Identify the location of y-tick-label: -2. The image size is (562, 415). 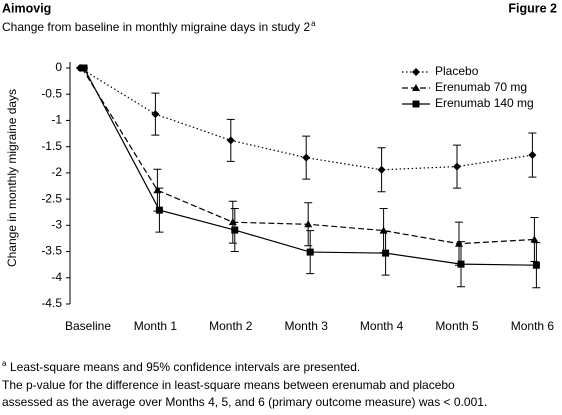
(56, 172).